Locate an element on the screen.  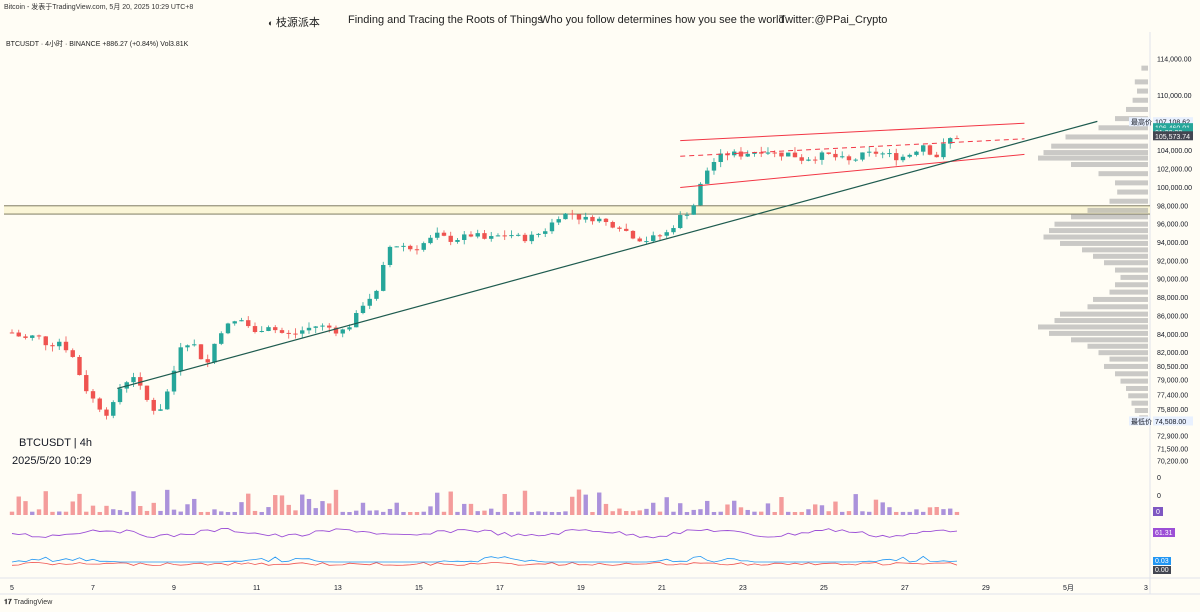
volume-marker-bg is located at coordinates (1158, 511).